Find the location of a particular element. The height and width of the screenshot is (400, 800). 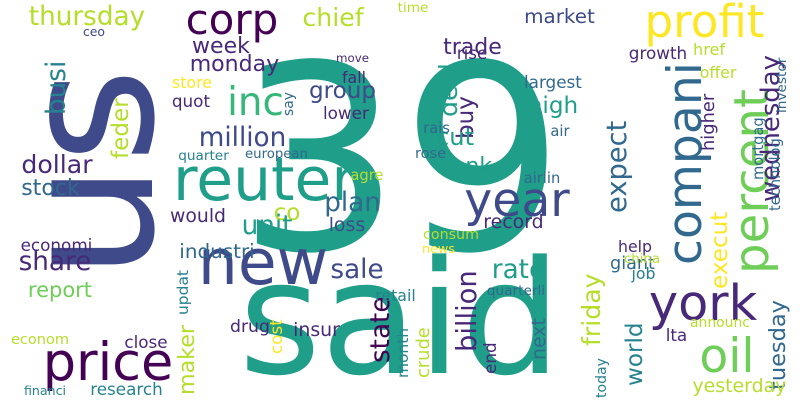

word-york: york is located at coordinates (703, 302).